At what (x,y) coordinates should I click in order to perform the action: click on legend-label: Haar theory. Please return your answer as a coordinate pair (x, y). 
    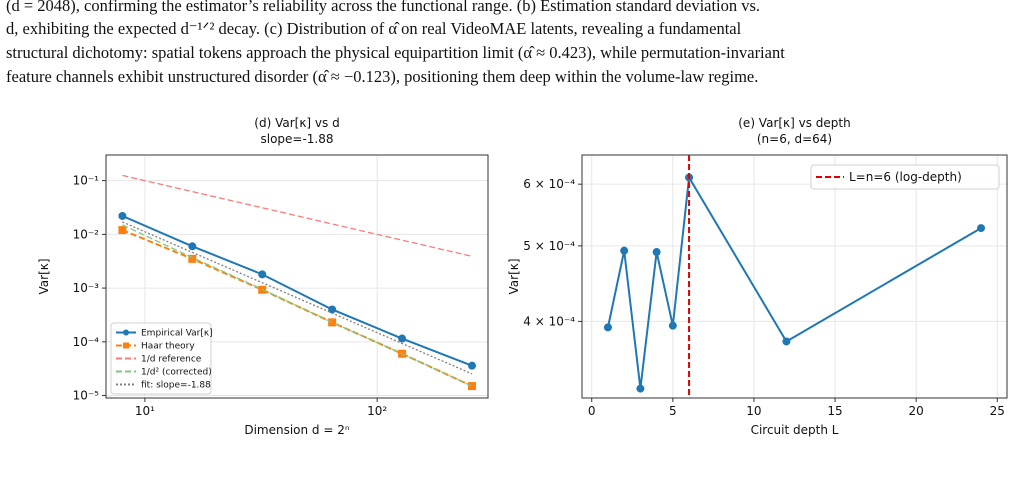
    Looking at the image, I should click on (168, 347).